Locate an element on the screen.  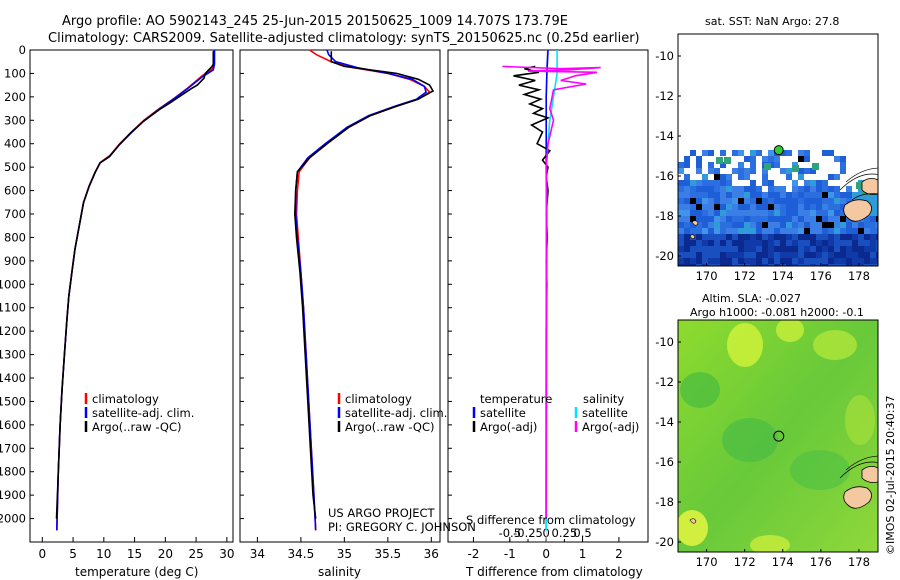
s-tick-label: 0.25 is located at coordinates (565, 533).